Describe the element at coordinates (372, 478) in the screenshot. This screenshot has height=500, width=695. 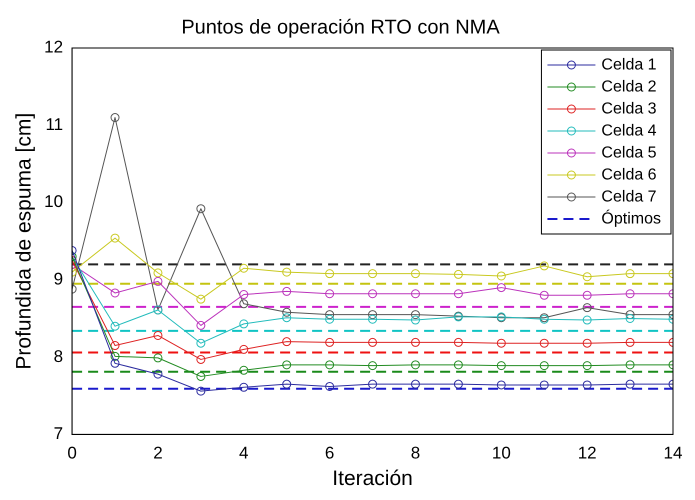
I see `x-axis-title: Iteración` at that location.